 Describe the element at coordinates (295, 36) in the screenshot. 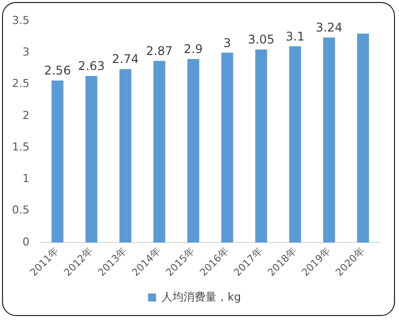

I see `data-label: 3.1` at that location.